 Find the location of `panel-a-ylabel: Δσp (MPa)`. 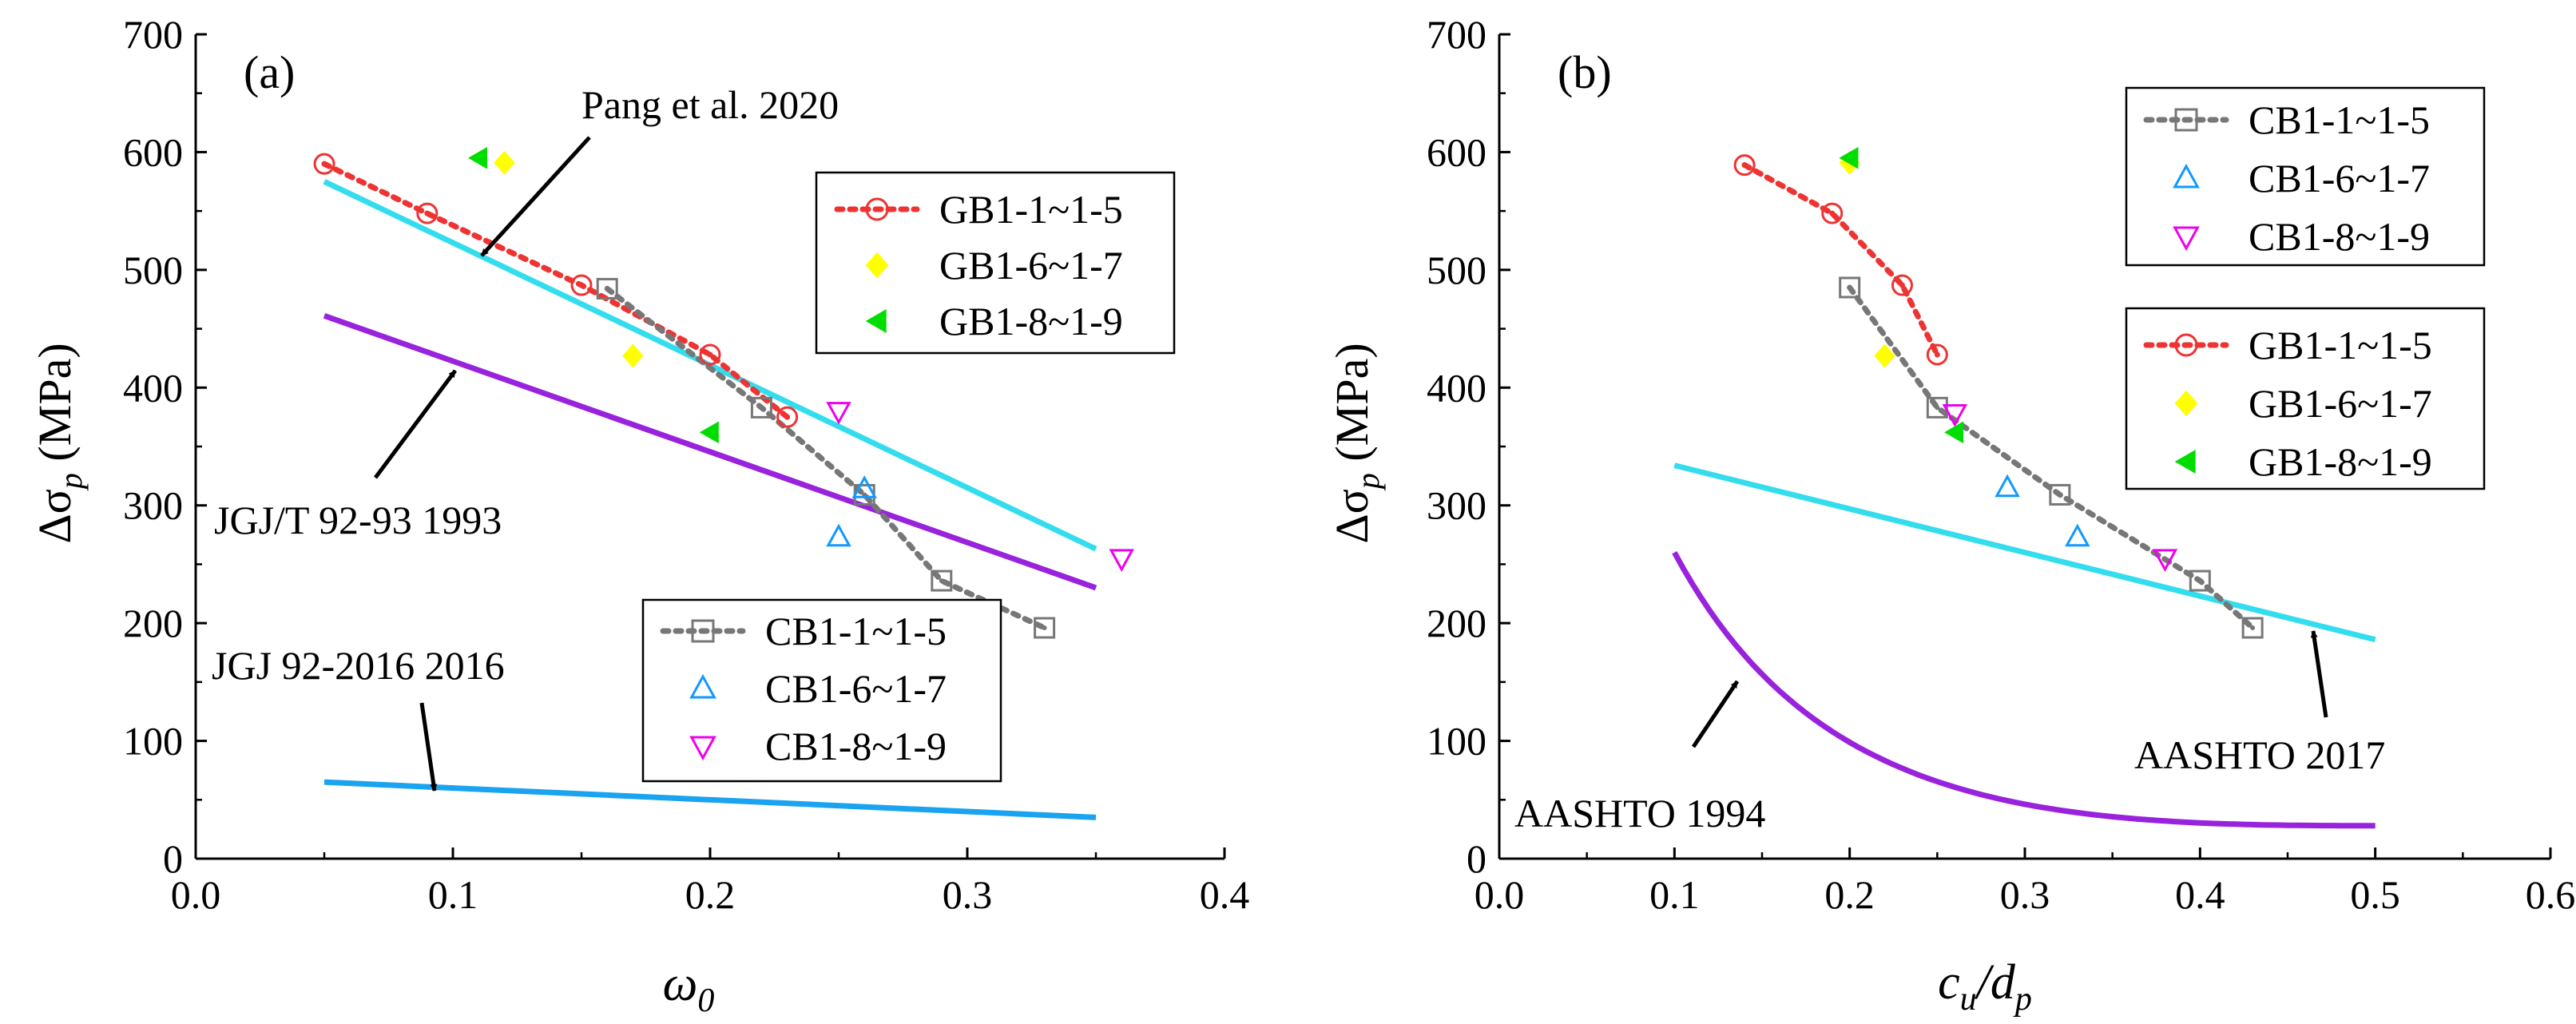

panel-a-ylabel: Δσp (MPa) is located at coordinates (59, 443).